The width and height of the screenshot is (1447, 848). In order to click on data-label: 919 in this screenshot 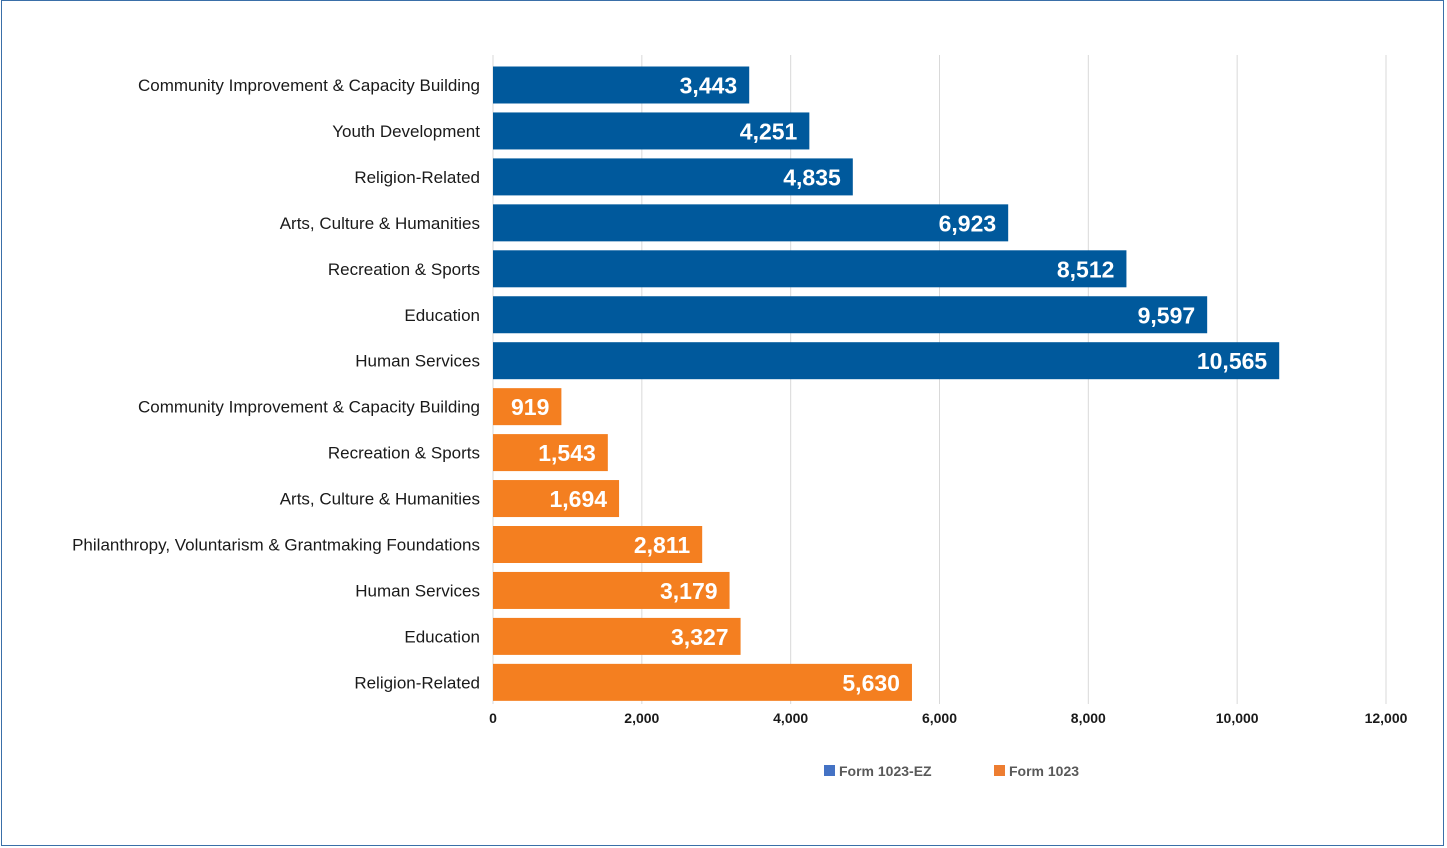, I will do `click(530, 407)`.